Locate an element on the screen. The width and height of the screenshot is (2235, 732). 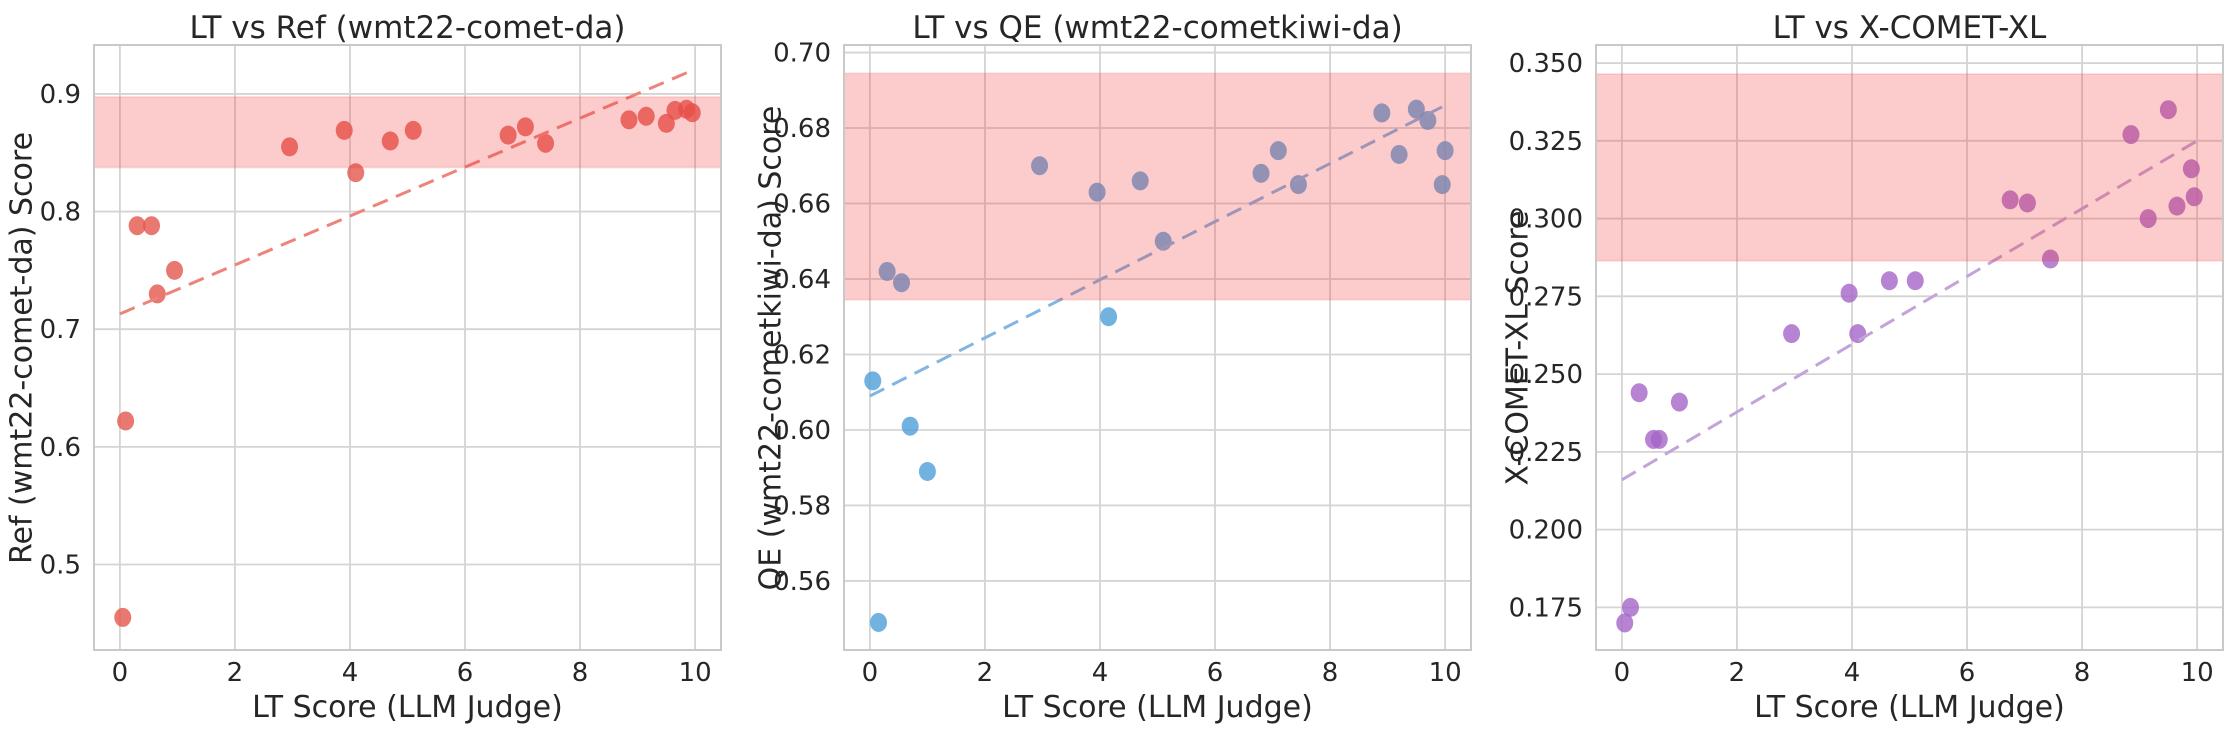
y-tick-label: 0.5 is located at coordinates (60, 565).